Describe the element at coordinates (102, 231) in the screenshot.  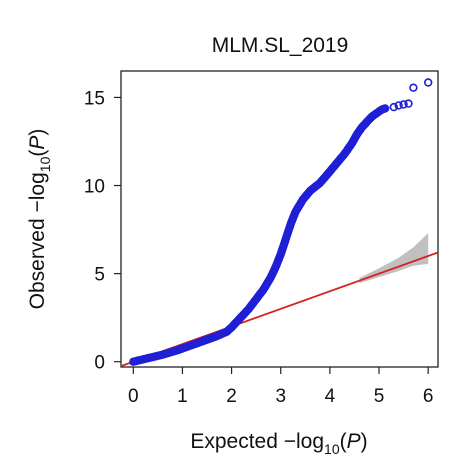
I see `y-axis: 0 5 10 15` at that location.